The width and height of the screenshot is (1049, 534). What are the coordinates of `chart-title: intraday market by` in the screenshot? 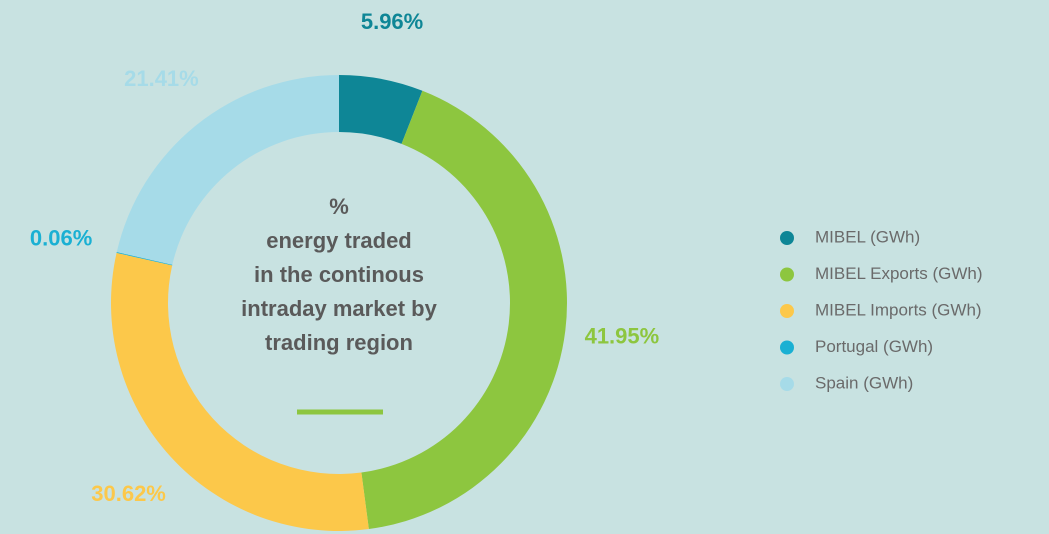 It's located at (339, 308).